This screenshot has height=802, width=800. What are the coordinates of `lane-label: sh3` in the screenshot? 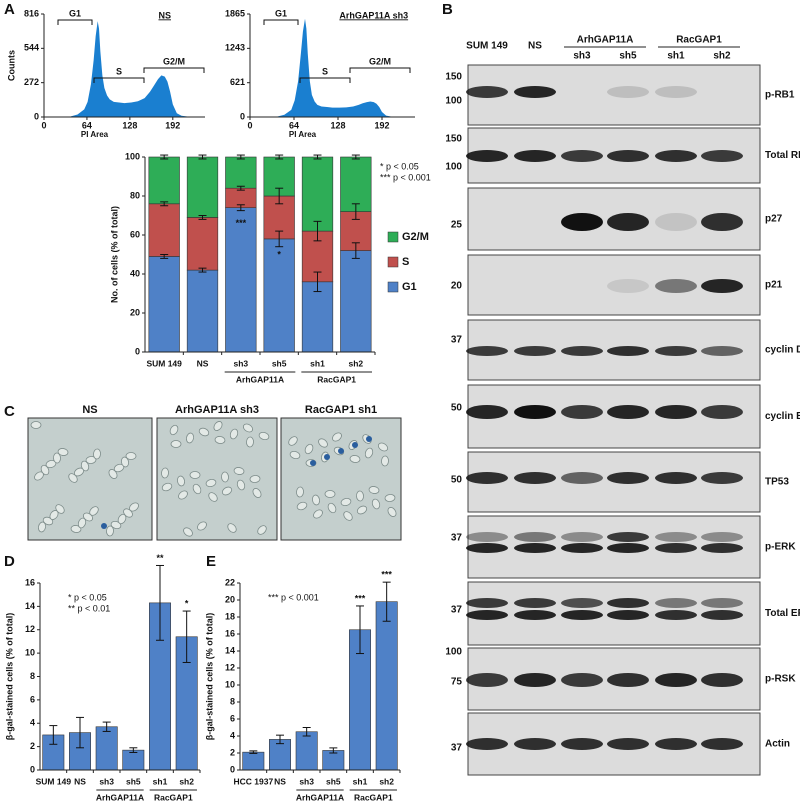 It's located at (582, 56).